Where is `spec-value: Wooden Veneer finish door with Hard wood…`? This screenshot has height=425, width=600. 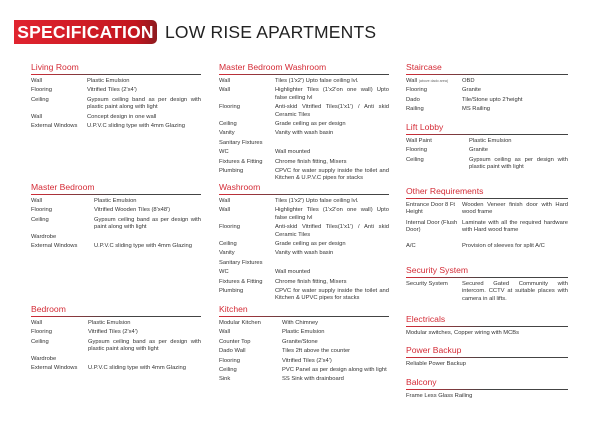 spec-value: Wooden Veneer finish door with Hard wood… is located at coordinates (515, 209).